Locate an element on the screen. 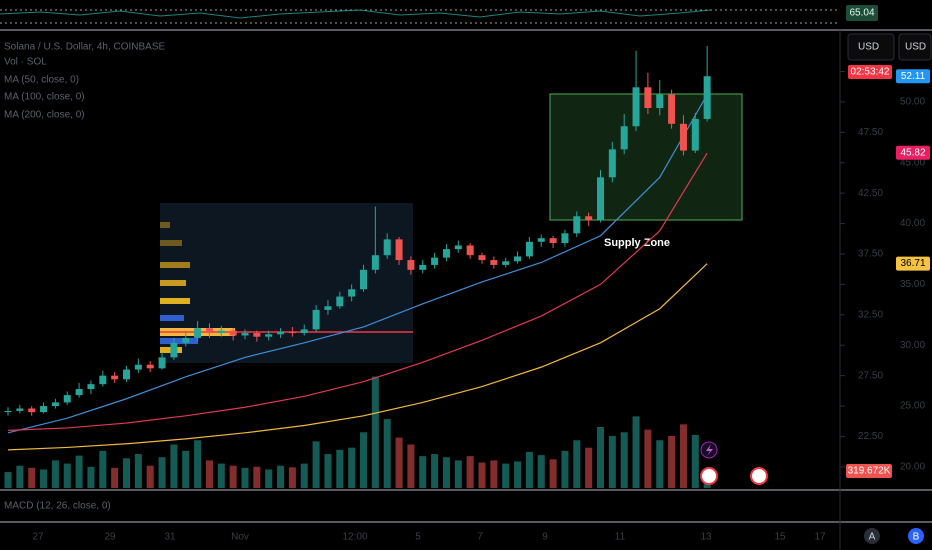 This screenshot has width=932, height=550. y-tick-label: 45.00 is located at coordinates (912, 162).